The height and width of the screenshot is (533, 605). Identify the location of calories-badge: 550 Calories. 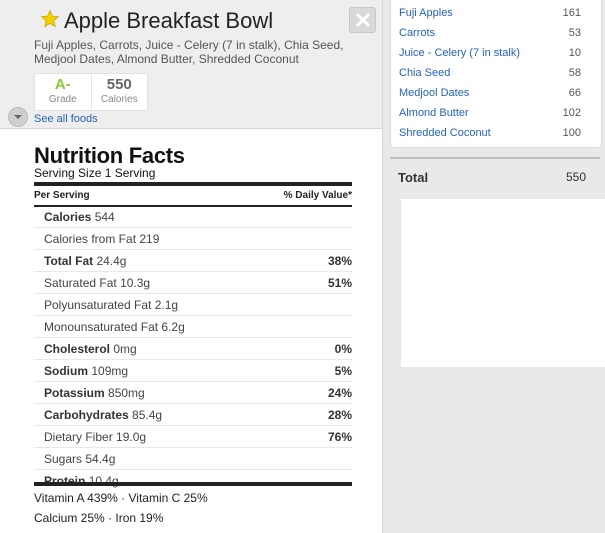
(119, 92).